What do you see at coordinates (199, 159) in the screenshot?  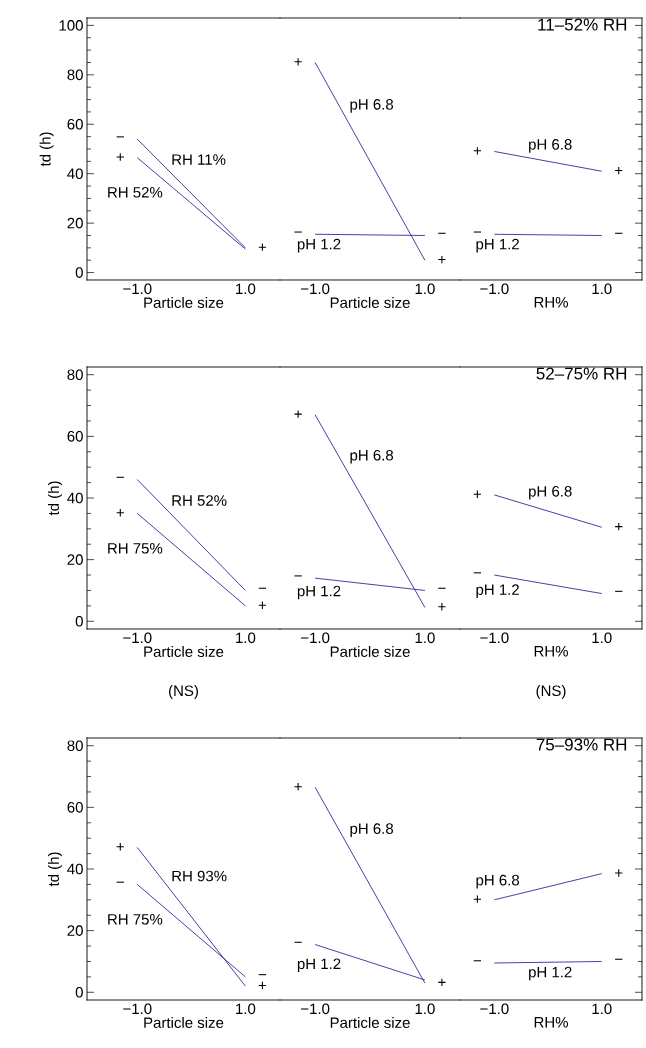 I see `series-label: RH 11%` at bounding box center [199, 159].